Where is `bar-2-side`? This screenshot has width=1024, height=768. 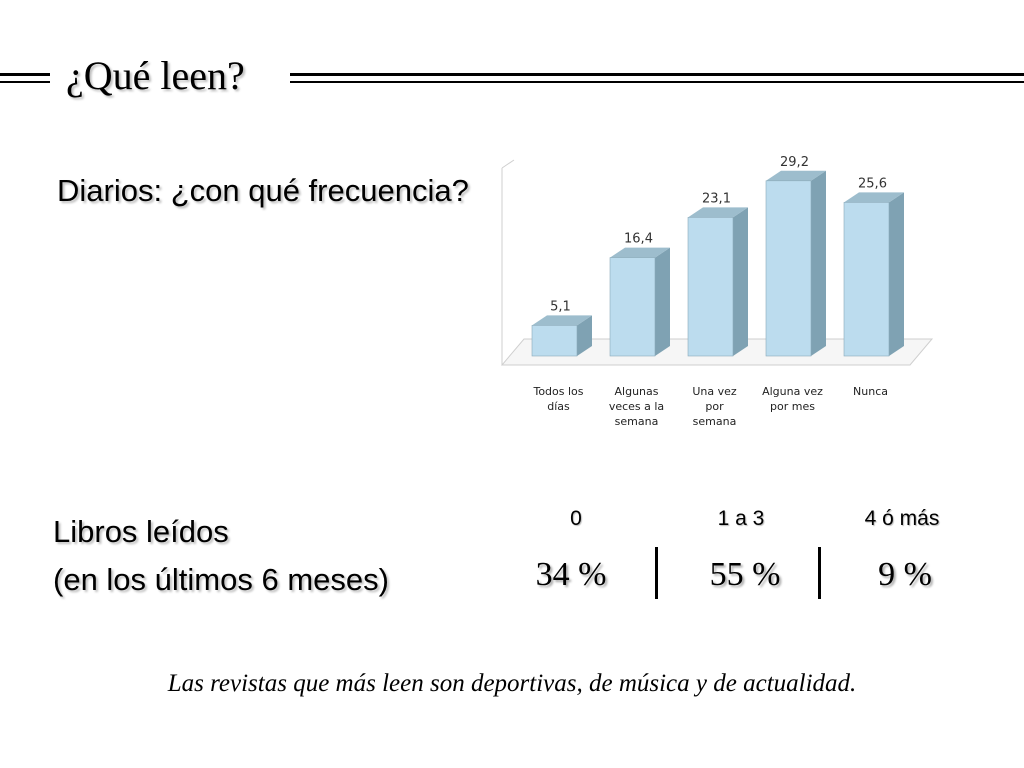
bar-2-side is located at coordinates (740, 281).